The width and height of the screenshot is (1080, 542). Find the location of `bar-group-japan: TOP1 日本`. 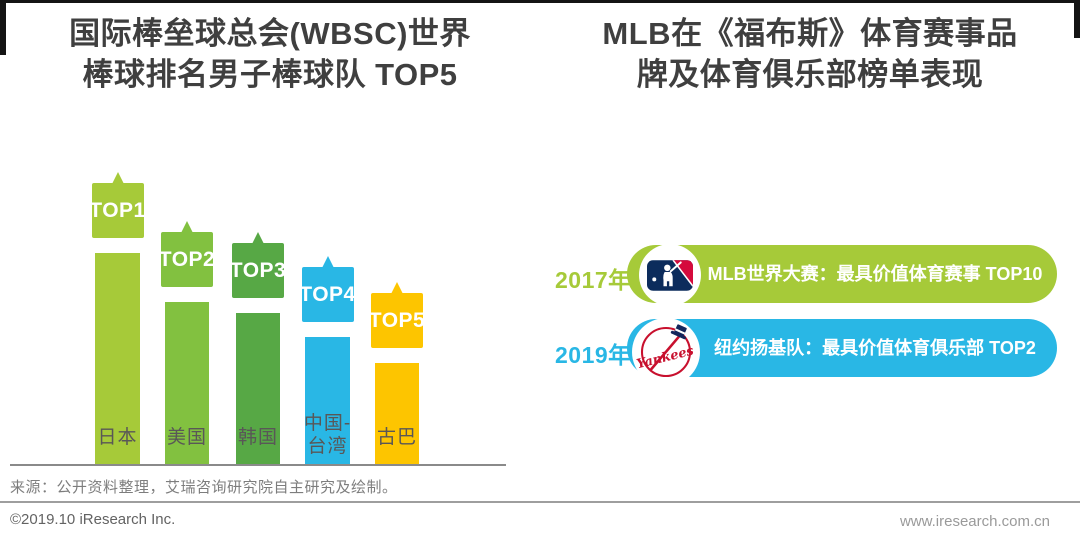

bar-group-japan: TOP1 日本 is located at coordinates (117, 316).